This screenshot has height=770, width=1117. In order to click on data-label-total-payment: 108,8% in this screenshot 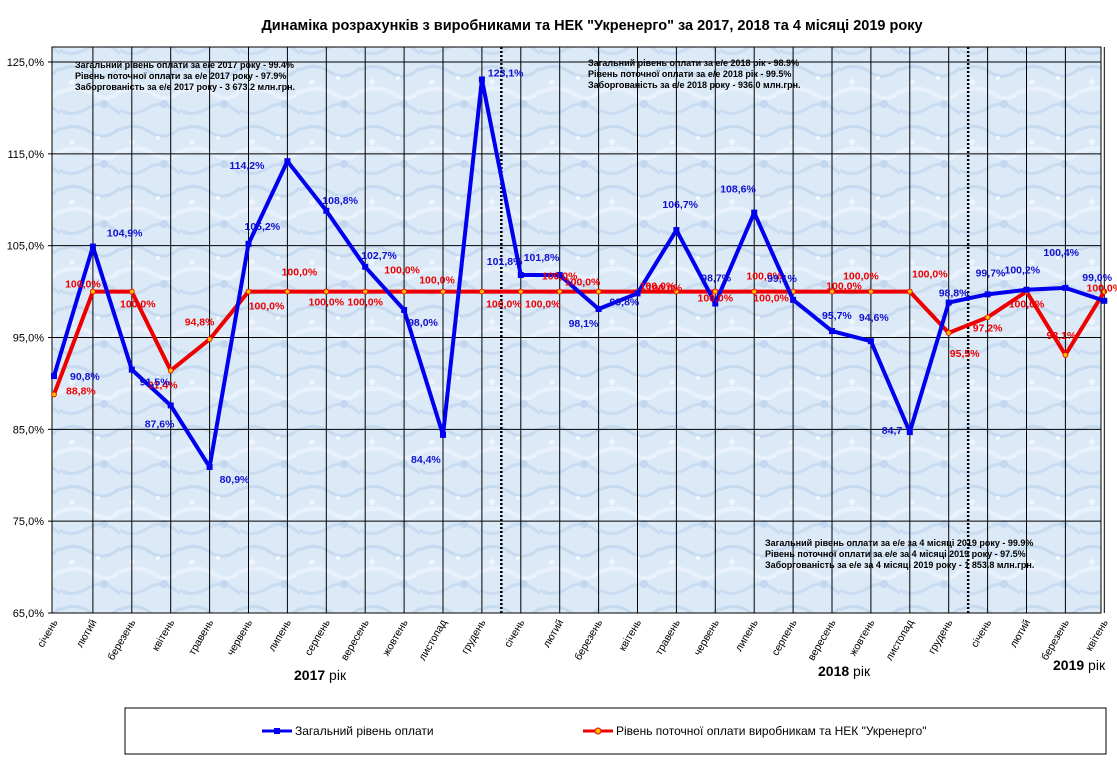, I will do `click(340, 201)`.